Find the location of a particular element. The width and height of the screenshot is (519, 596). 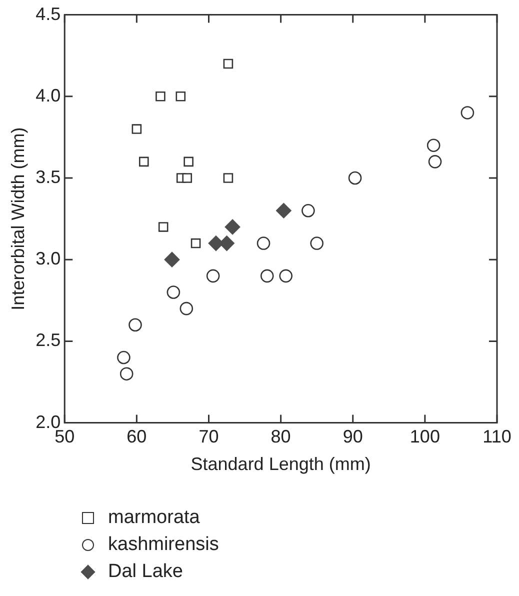

x-tick-label: 110 is located at coordinates (497, 436).